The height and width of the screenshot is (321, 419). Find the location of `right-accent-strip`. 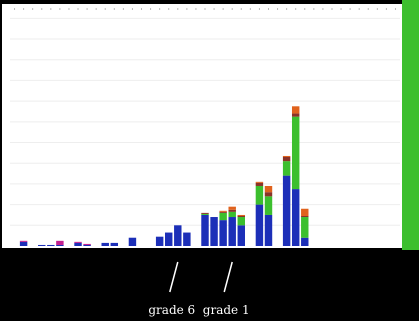

right-accent-strip is located at coordinates (410, 125).